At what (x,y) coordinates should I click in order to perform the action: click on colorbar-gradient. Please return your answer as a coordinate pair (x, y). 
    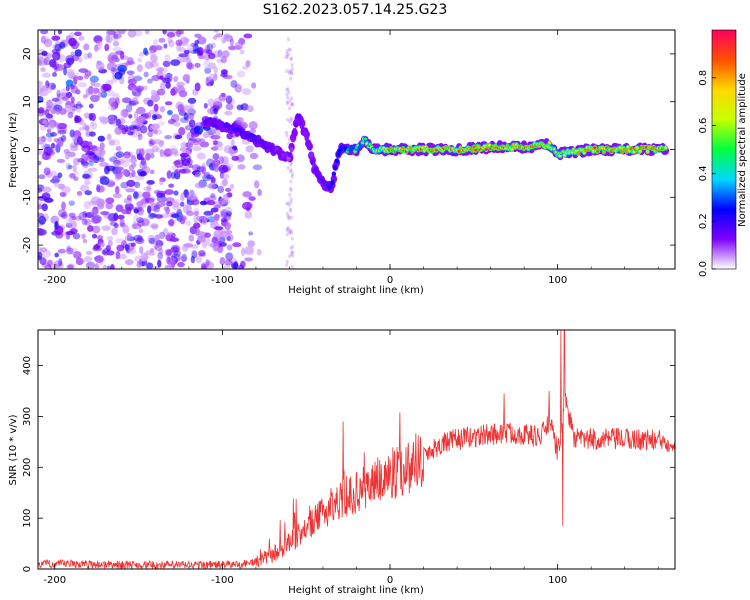
    Looking at the image, I should click on (724, 149).